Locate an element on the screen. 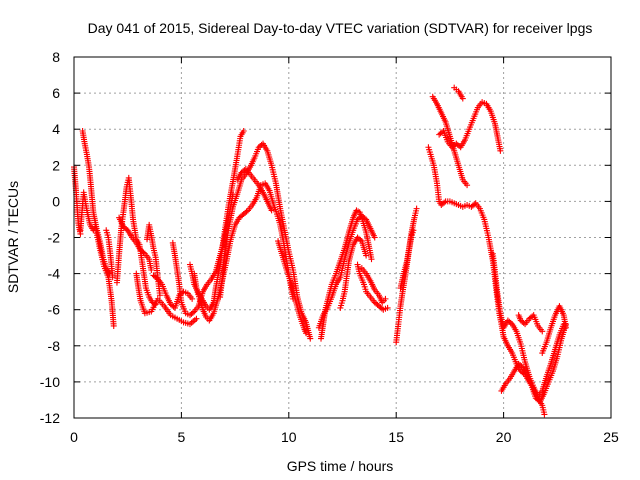  y-tick-label: 0 is located at coordinates (56, 201).